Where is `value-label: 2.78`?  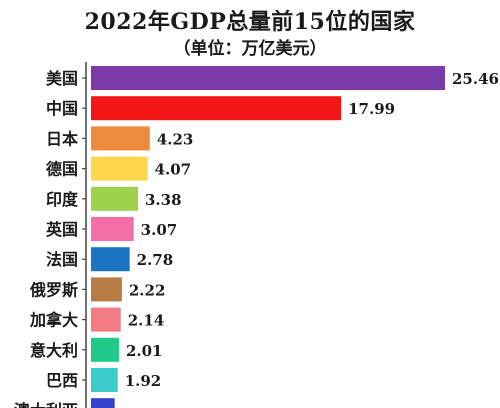
value-label: 2.78 is located at coordinates (155, 260).